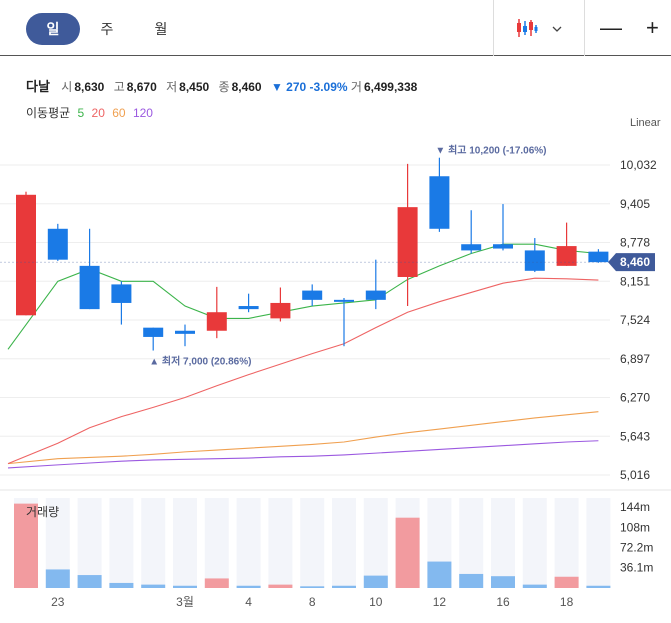  I want to click on ma-60: 60, so click(119, 113).